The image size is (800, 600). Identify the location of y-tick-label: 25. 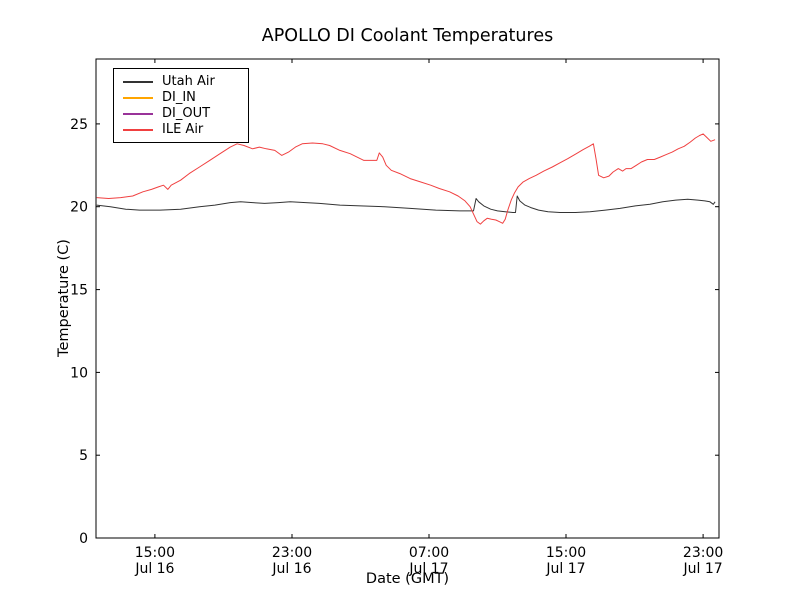
(79, 125).